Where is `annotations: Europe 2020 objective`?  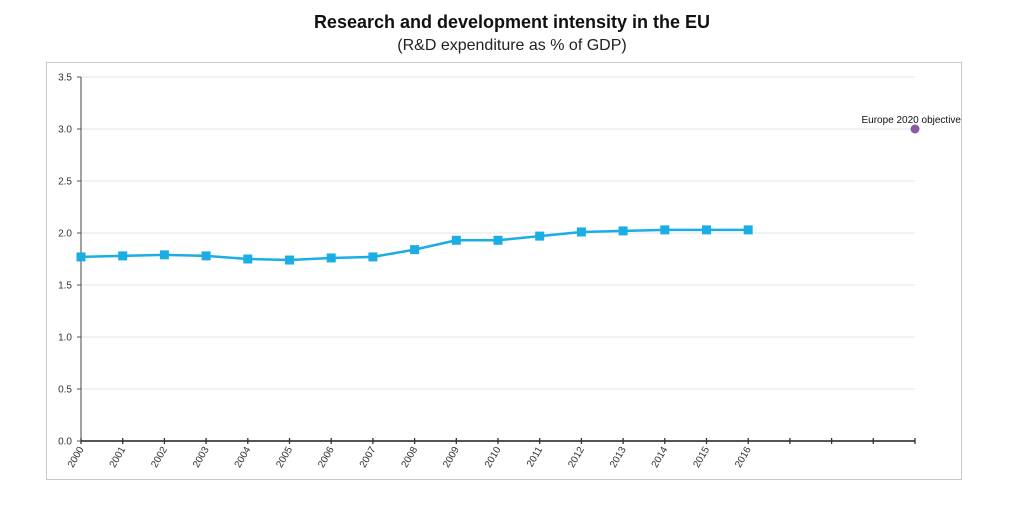
annotations: Europe 2020 objective is located at coordinates (911, 120).